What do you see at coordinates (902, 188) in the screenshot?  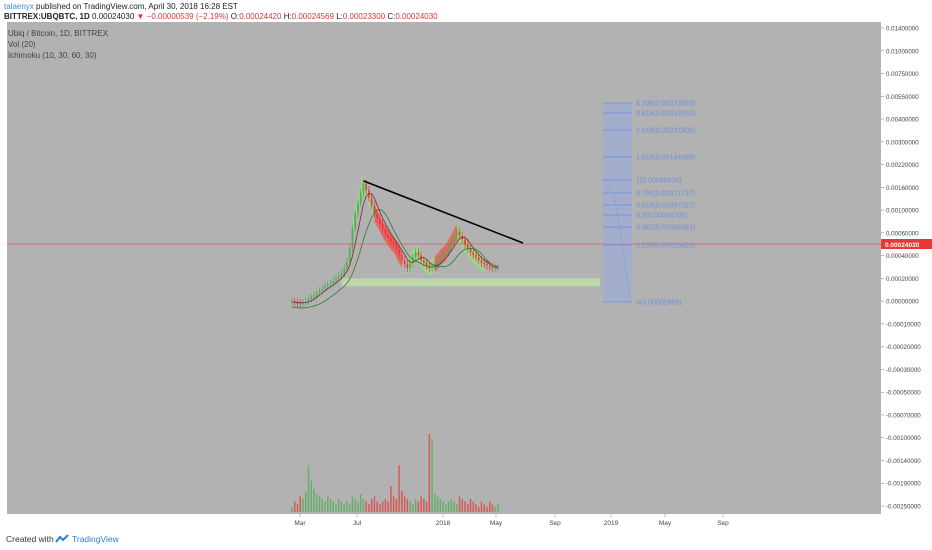 I see `y-tick-label: 0.00160000` at bounding box center [902, 188].